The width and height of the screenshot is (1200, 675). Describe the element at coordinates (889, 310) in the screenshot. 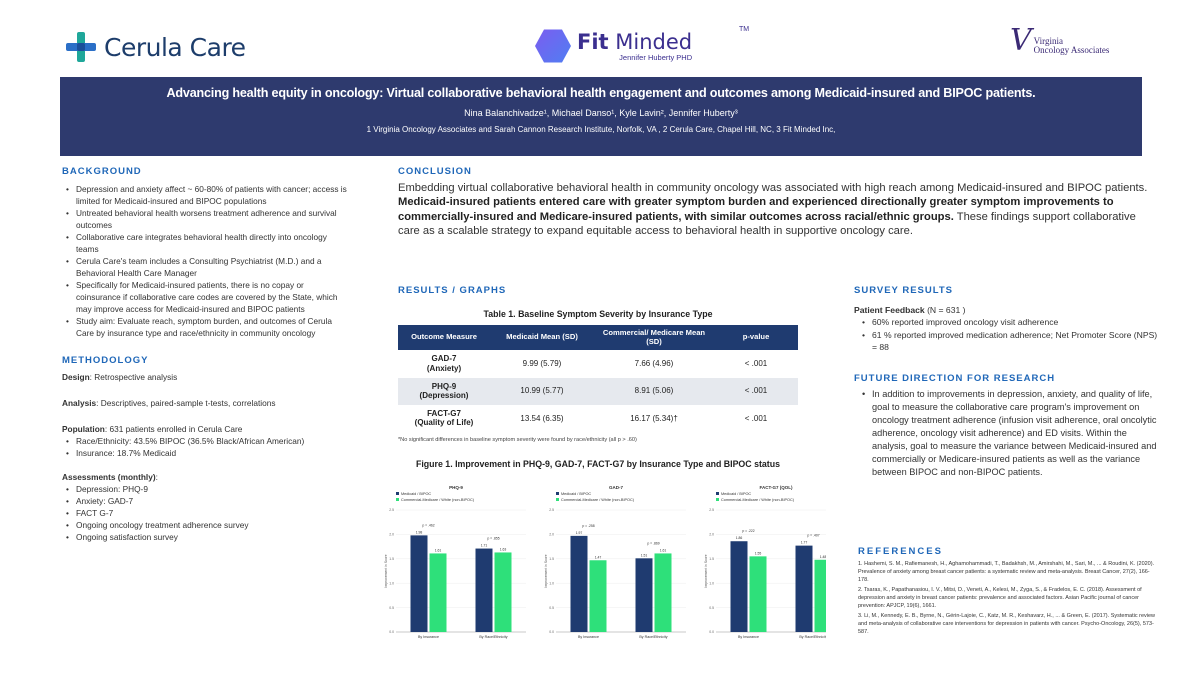

I see `feedback-label: Patient Feedback` at that location.